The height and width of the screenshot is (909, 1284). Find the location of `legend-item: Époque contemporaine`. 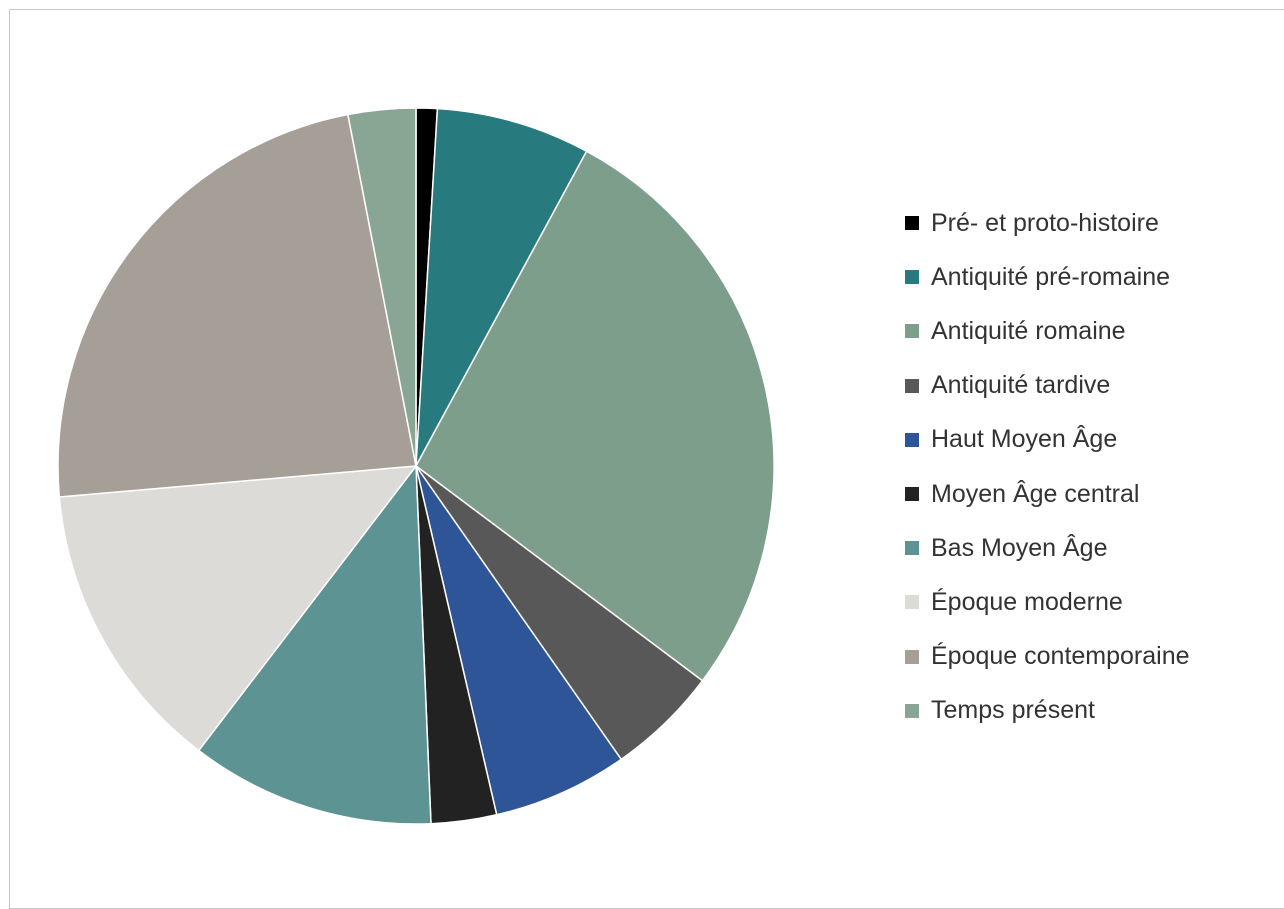

legend-item: Époque contemporaine is located at coordinates (1047, 657).